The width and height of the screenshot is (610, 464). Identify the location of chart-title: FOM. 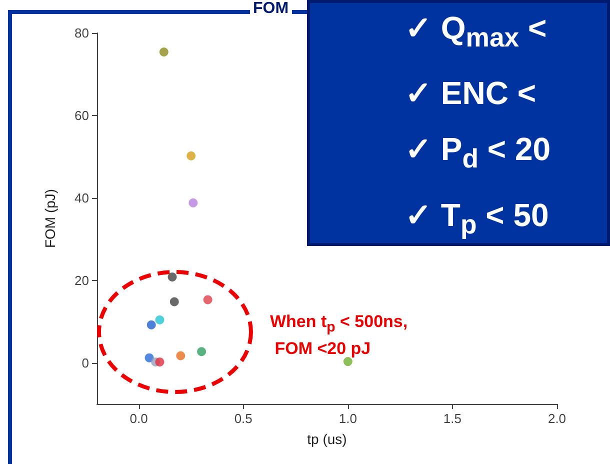
(271, 9).